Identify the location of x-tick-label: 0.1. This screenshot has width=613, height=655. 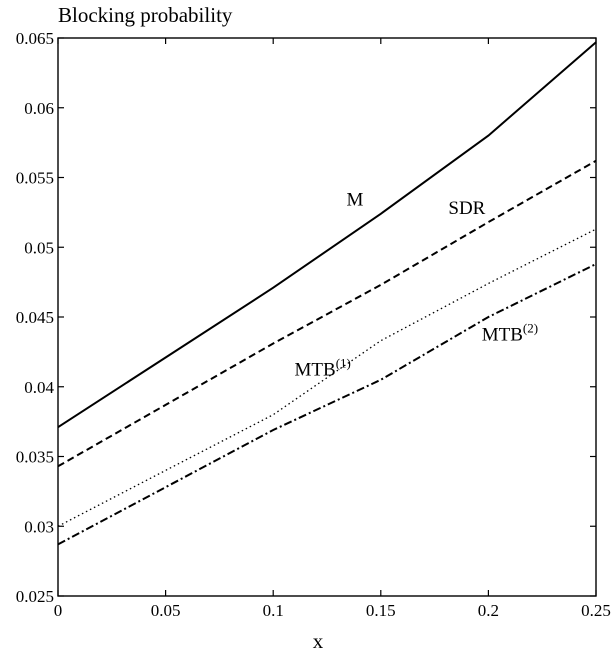
(273, 610).